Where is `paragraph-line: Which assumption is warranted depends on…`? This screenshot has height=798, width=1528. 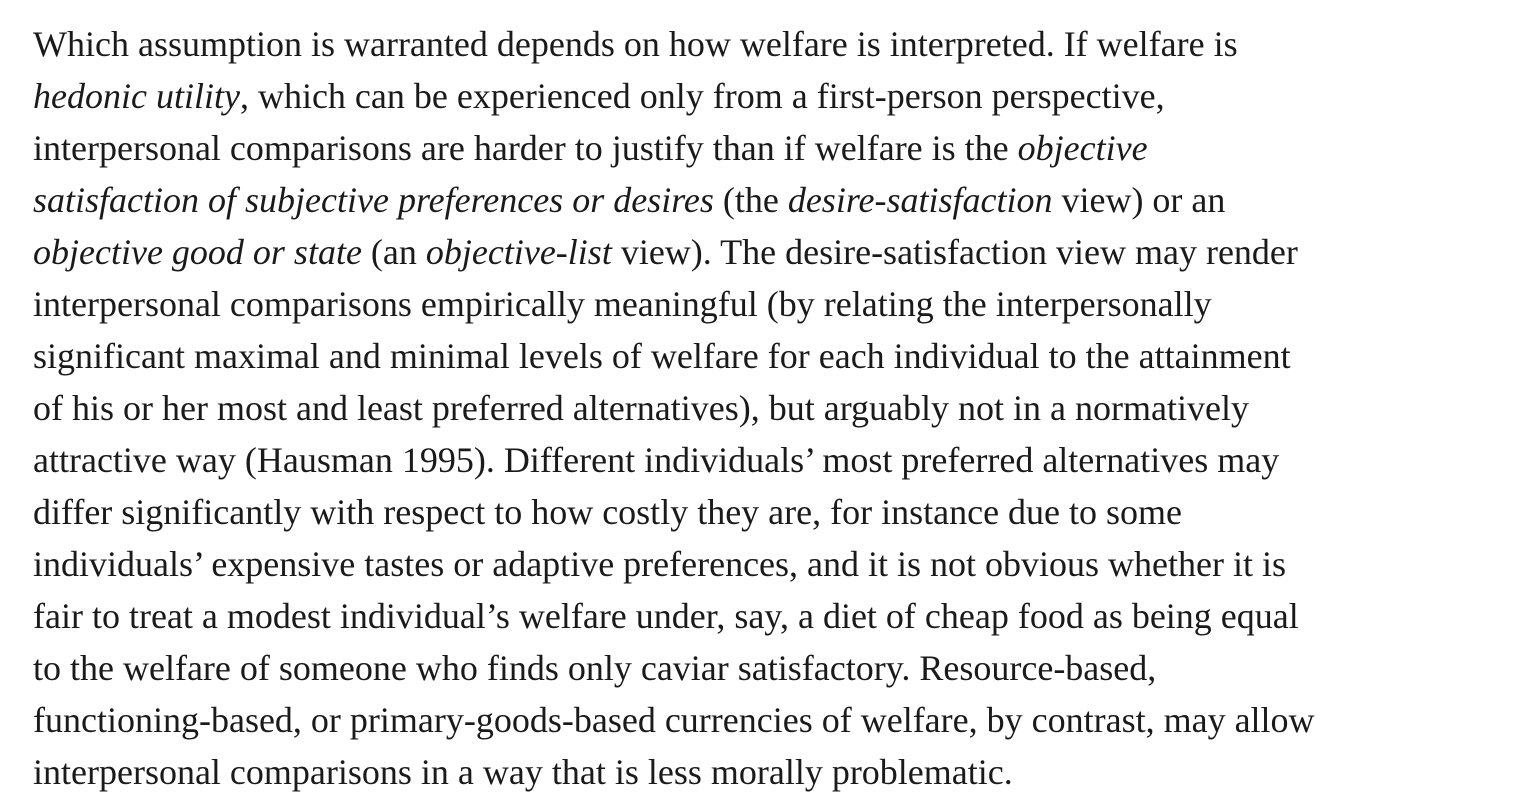 paragraph-line: Which assumption is warranted depends on… is located at coordinates (778, 44).